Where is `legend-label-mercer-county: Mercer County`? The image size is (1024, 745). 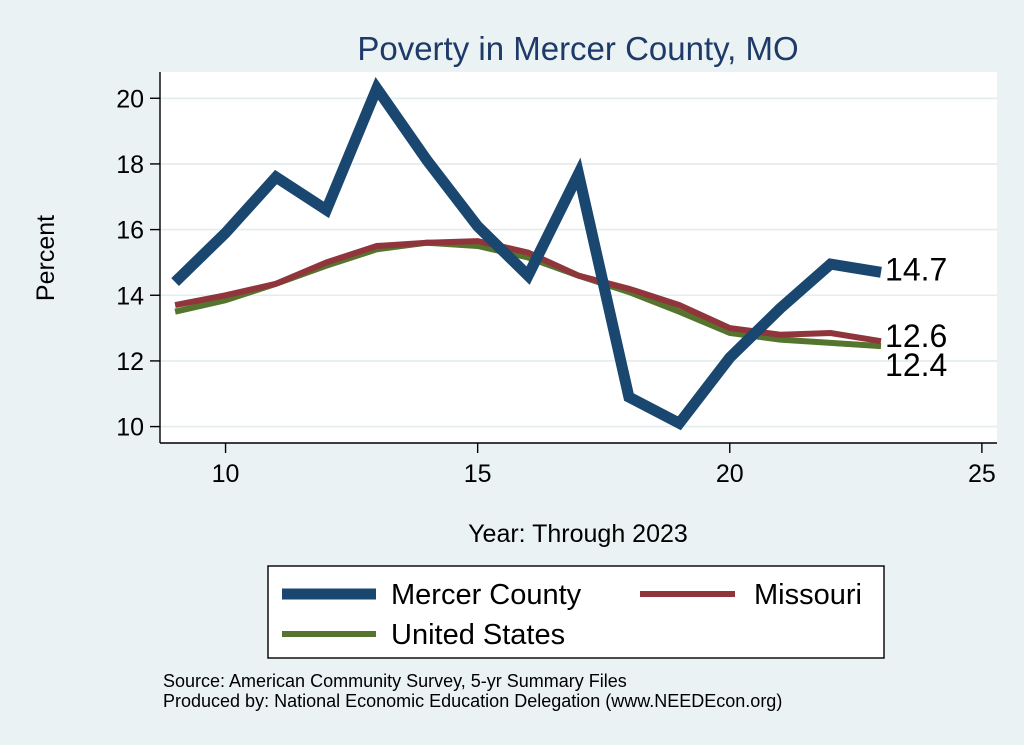 legend-label-mercer-county: Mercer County is located at coordinates (486, 595).